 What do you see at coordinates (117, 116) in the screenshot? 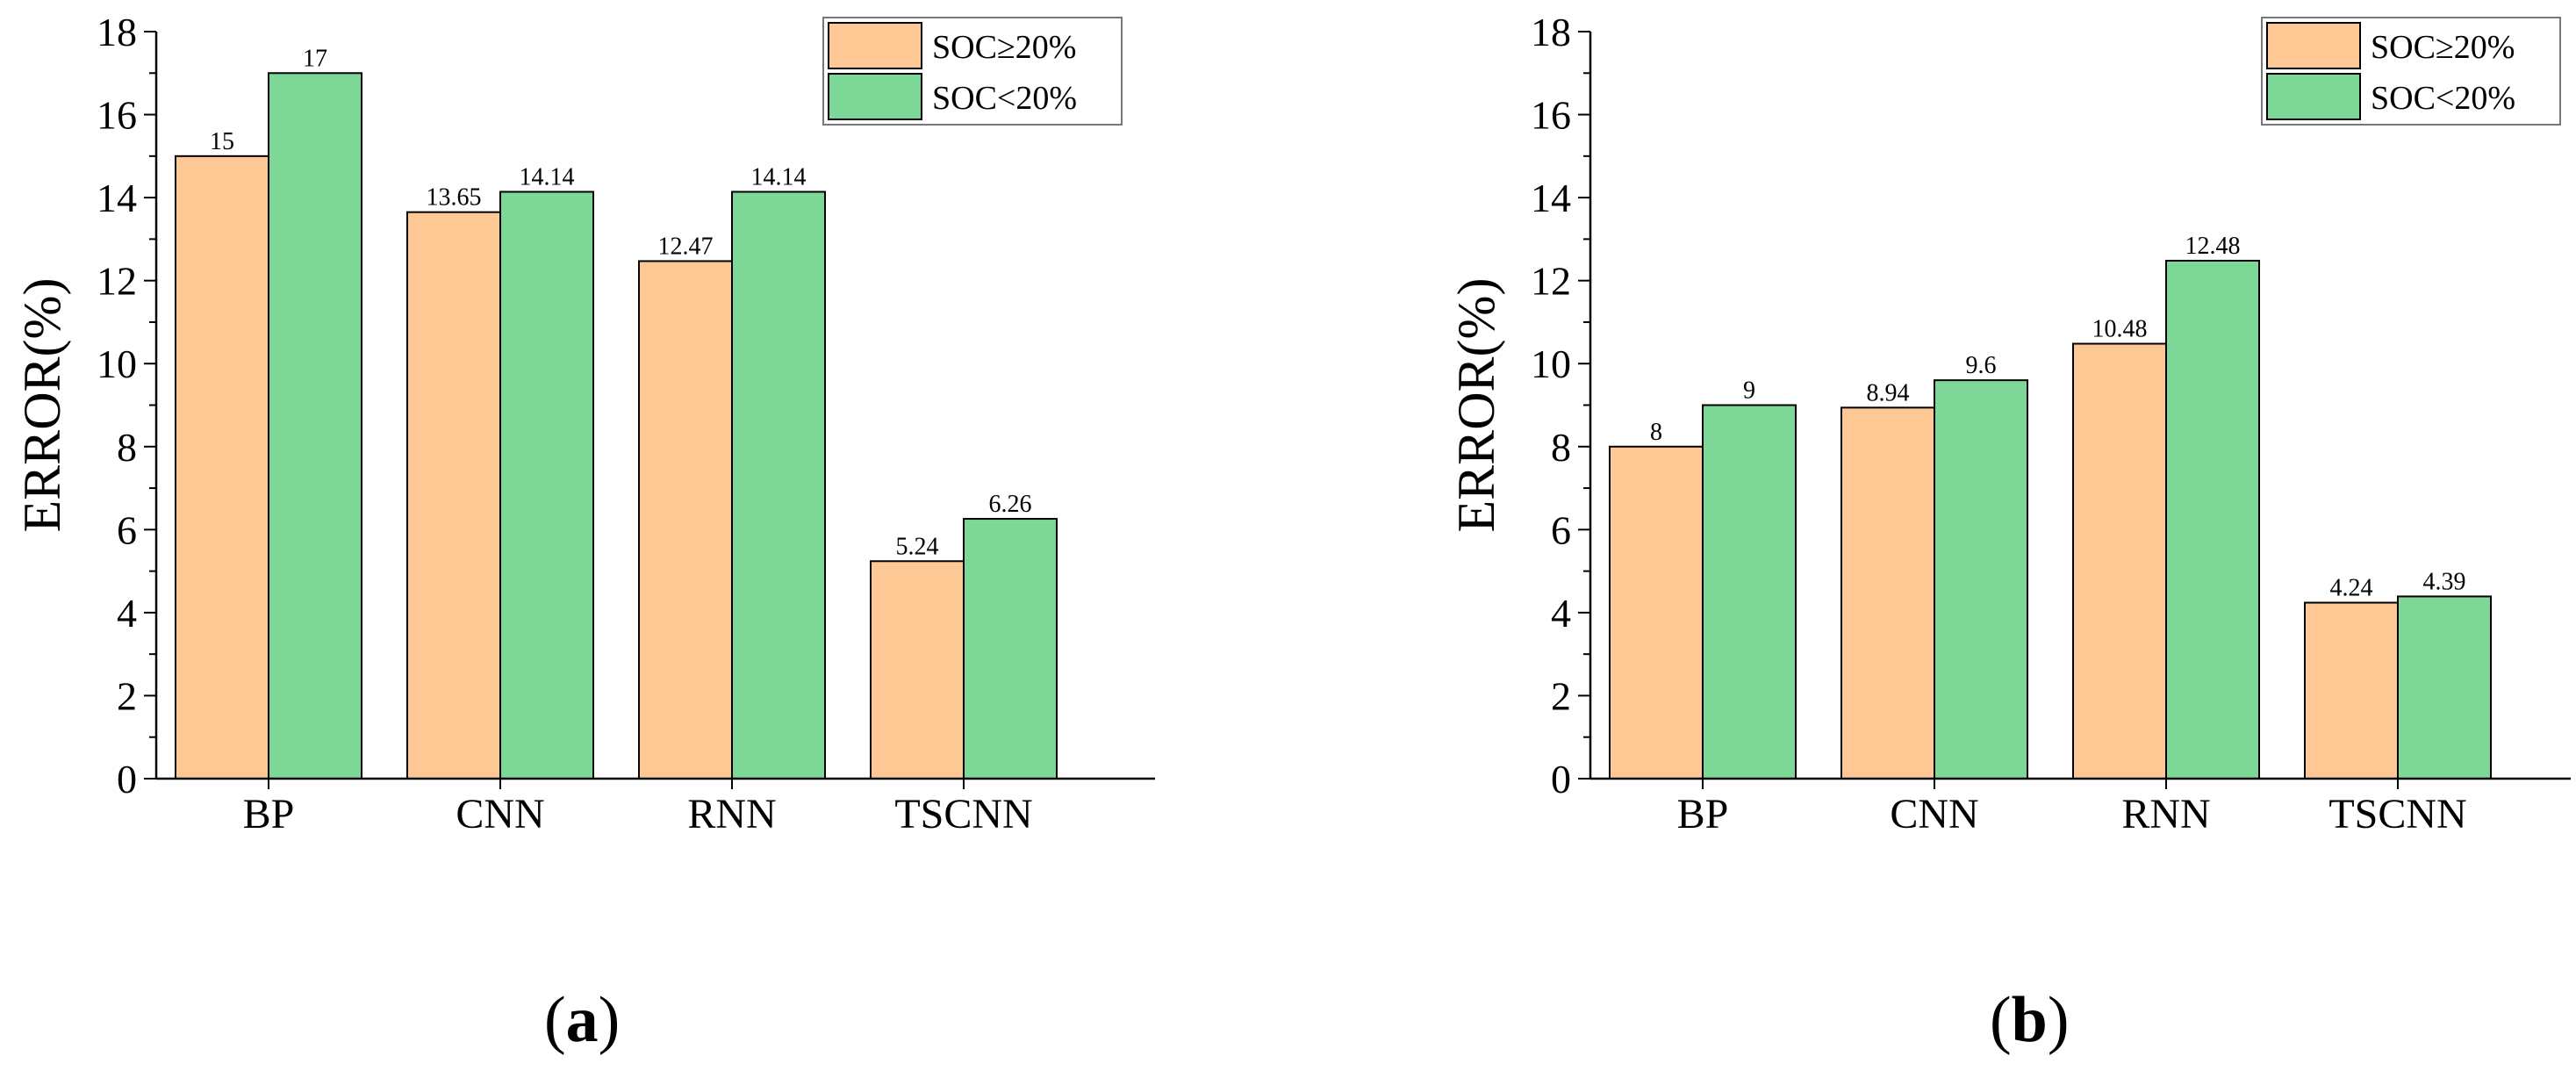
I see `y-tick-label-a-16: 16` at bounding box center [117, 116].